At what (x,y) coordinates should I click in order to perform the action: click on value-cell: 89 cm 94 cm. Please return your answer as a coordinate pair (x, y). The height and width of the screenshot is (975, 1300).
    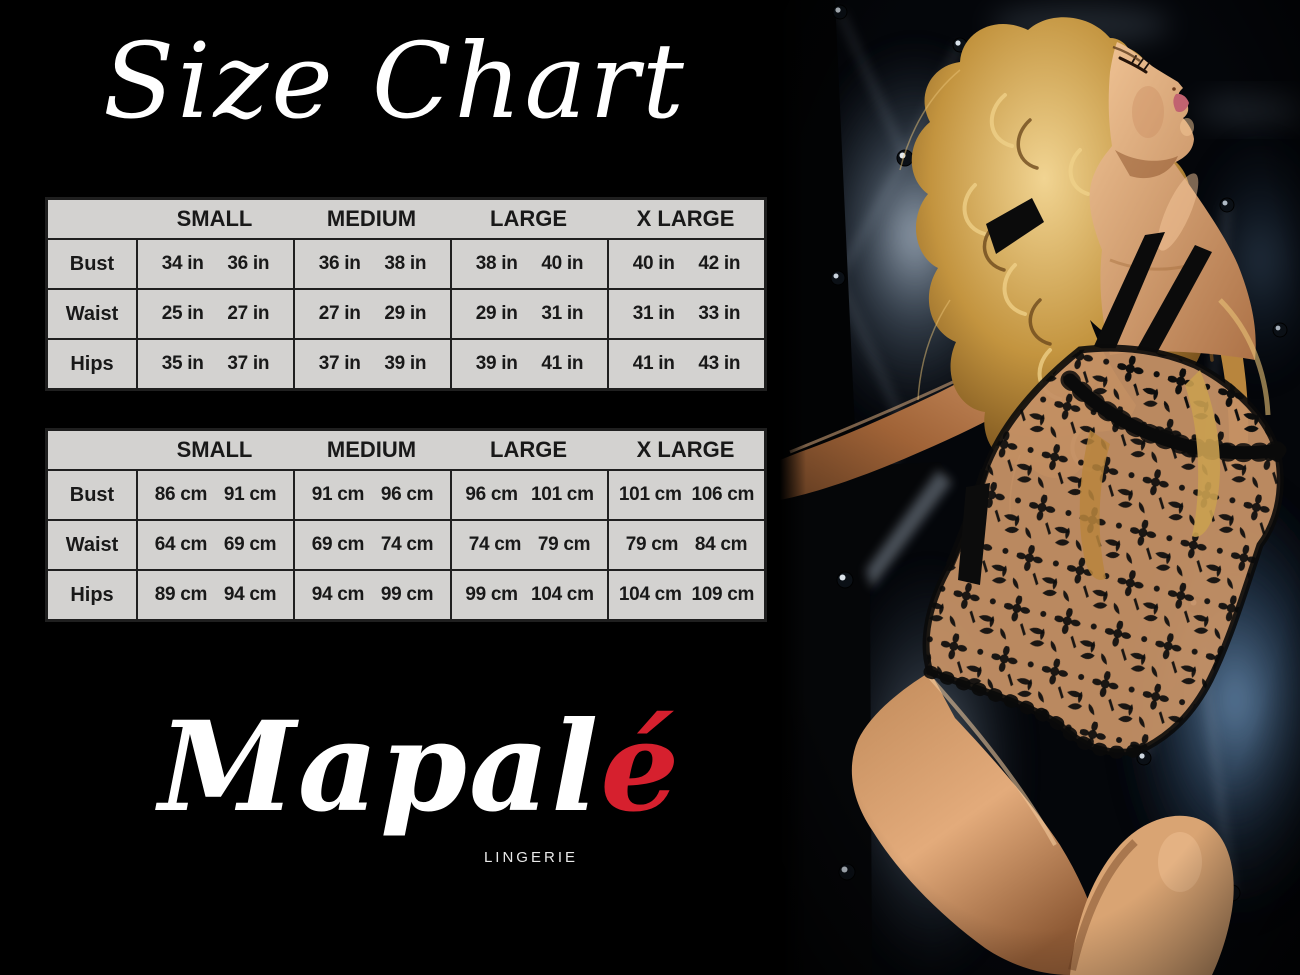
    Looking at the image, I should click on (214, 595).